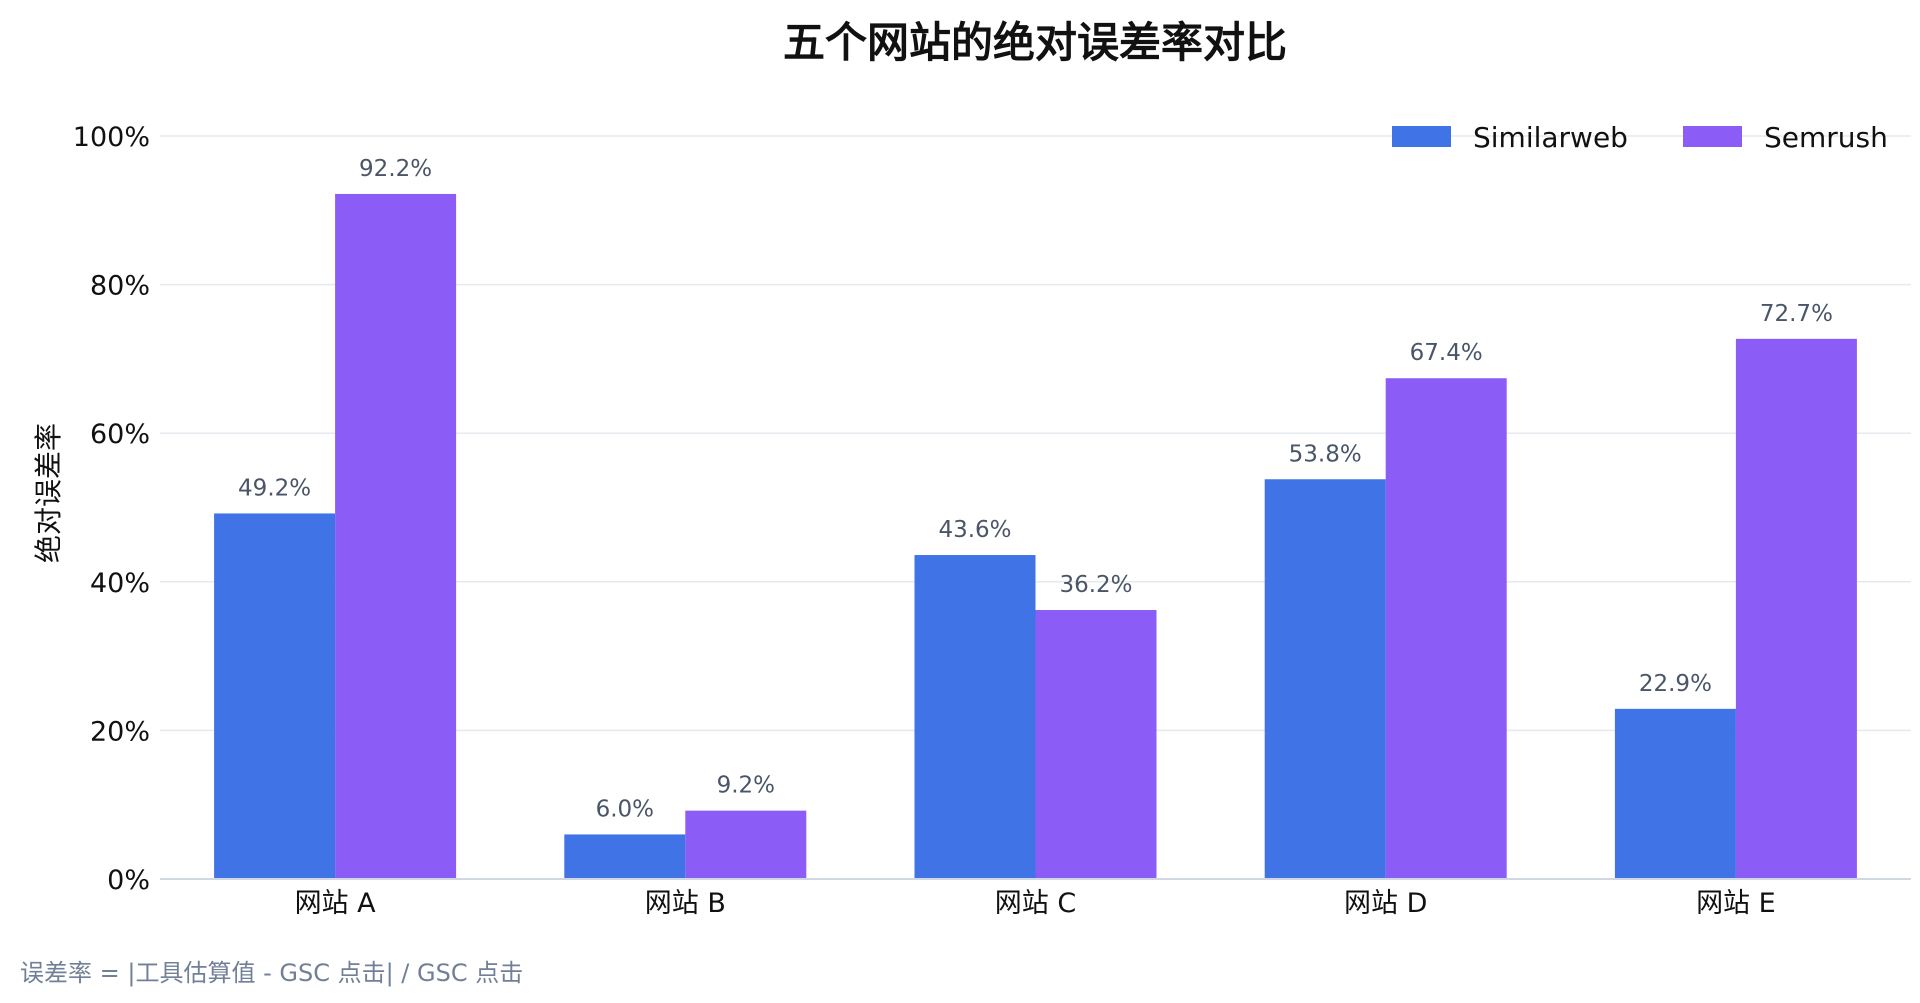 The width and height of the screenshot is (1920, 1003). Describe the element at coordinates (1712, 136) in the screenshot. I see `legend-swatch-semrush` at that location.